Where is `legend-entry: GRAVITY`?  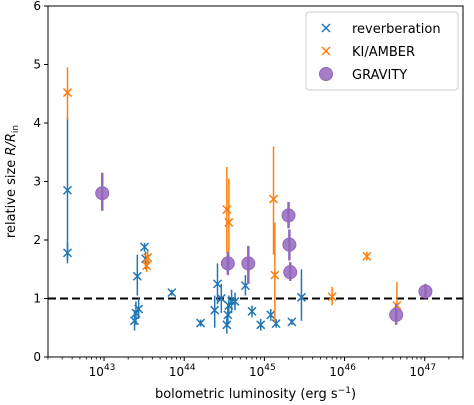 legend-entry: GRAVITY is located at coordinates (363, 75).